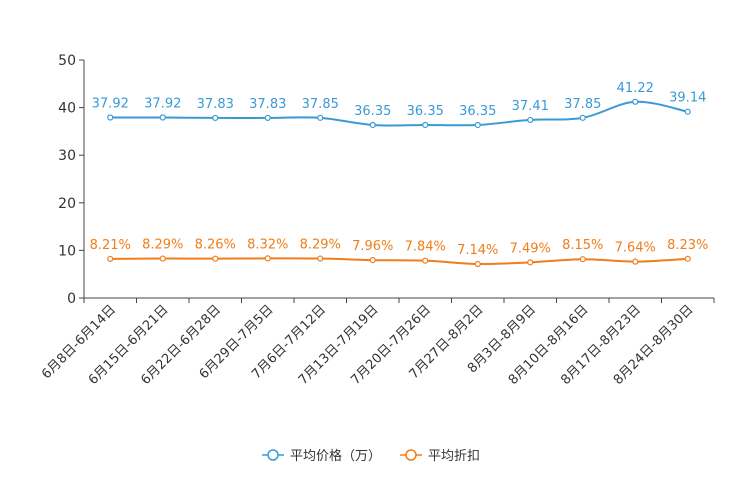 This screenshot has width=744, height=496. I want to click on y-tick-label: 10, so click(67, 251).